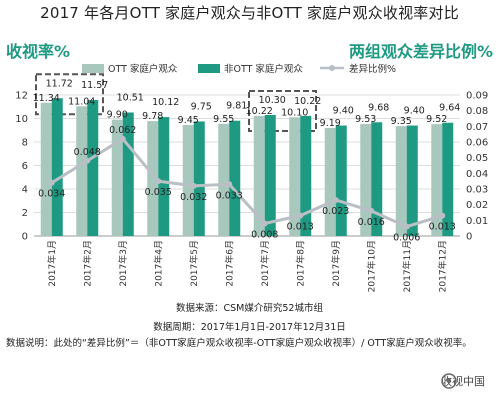  I want to click on bar-label-non-ott: 11.72, so click(59, 83).